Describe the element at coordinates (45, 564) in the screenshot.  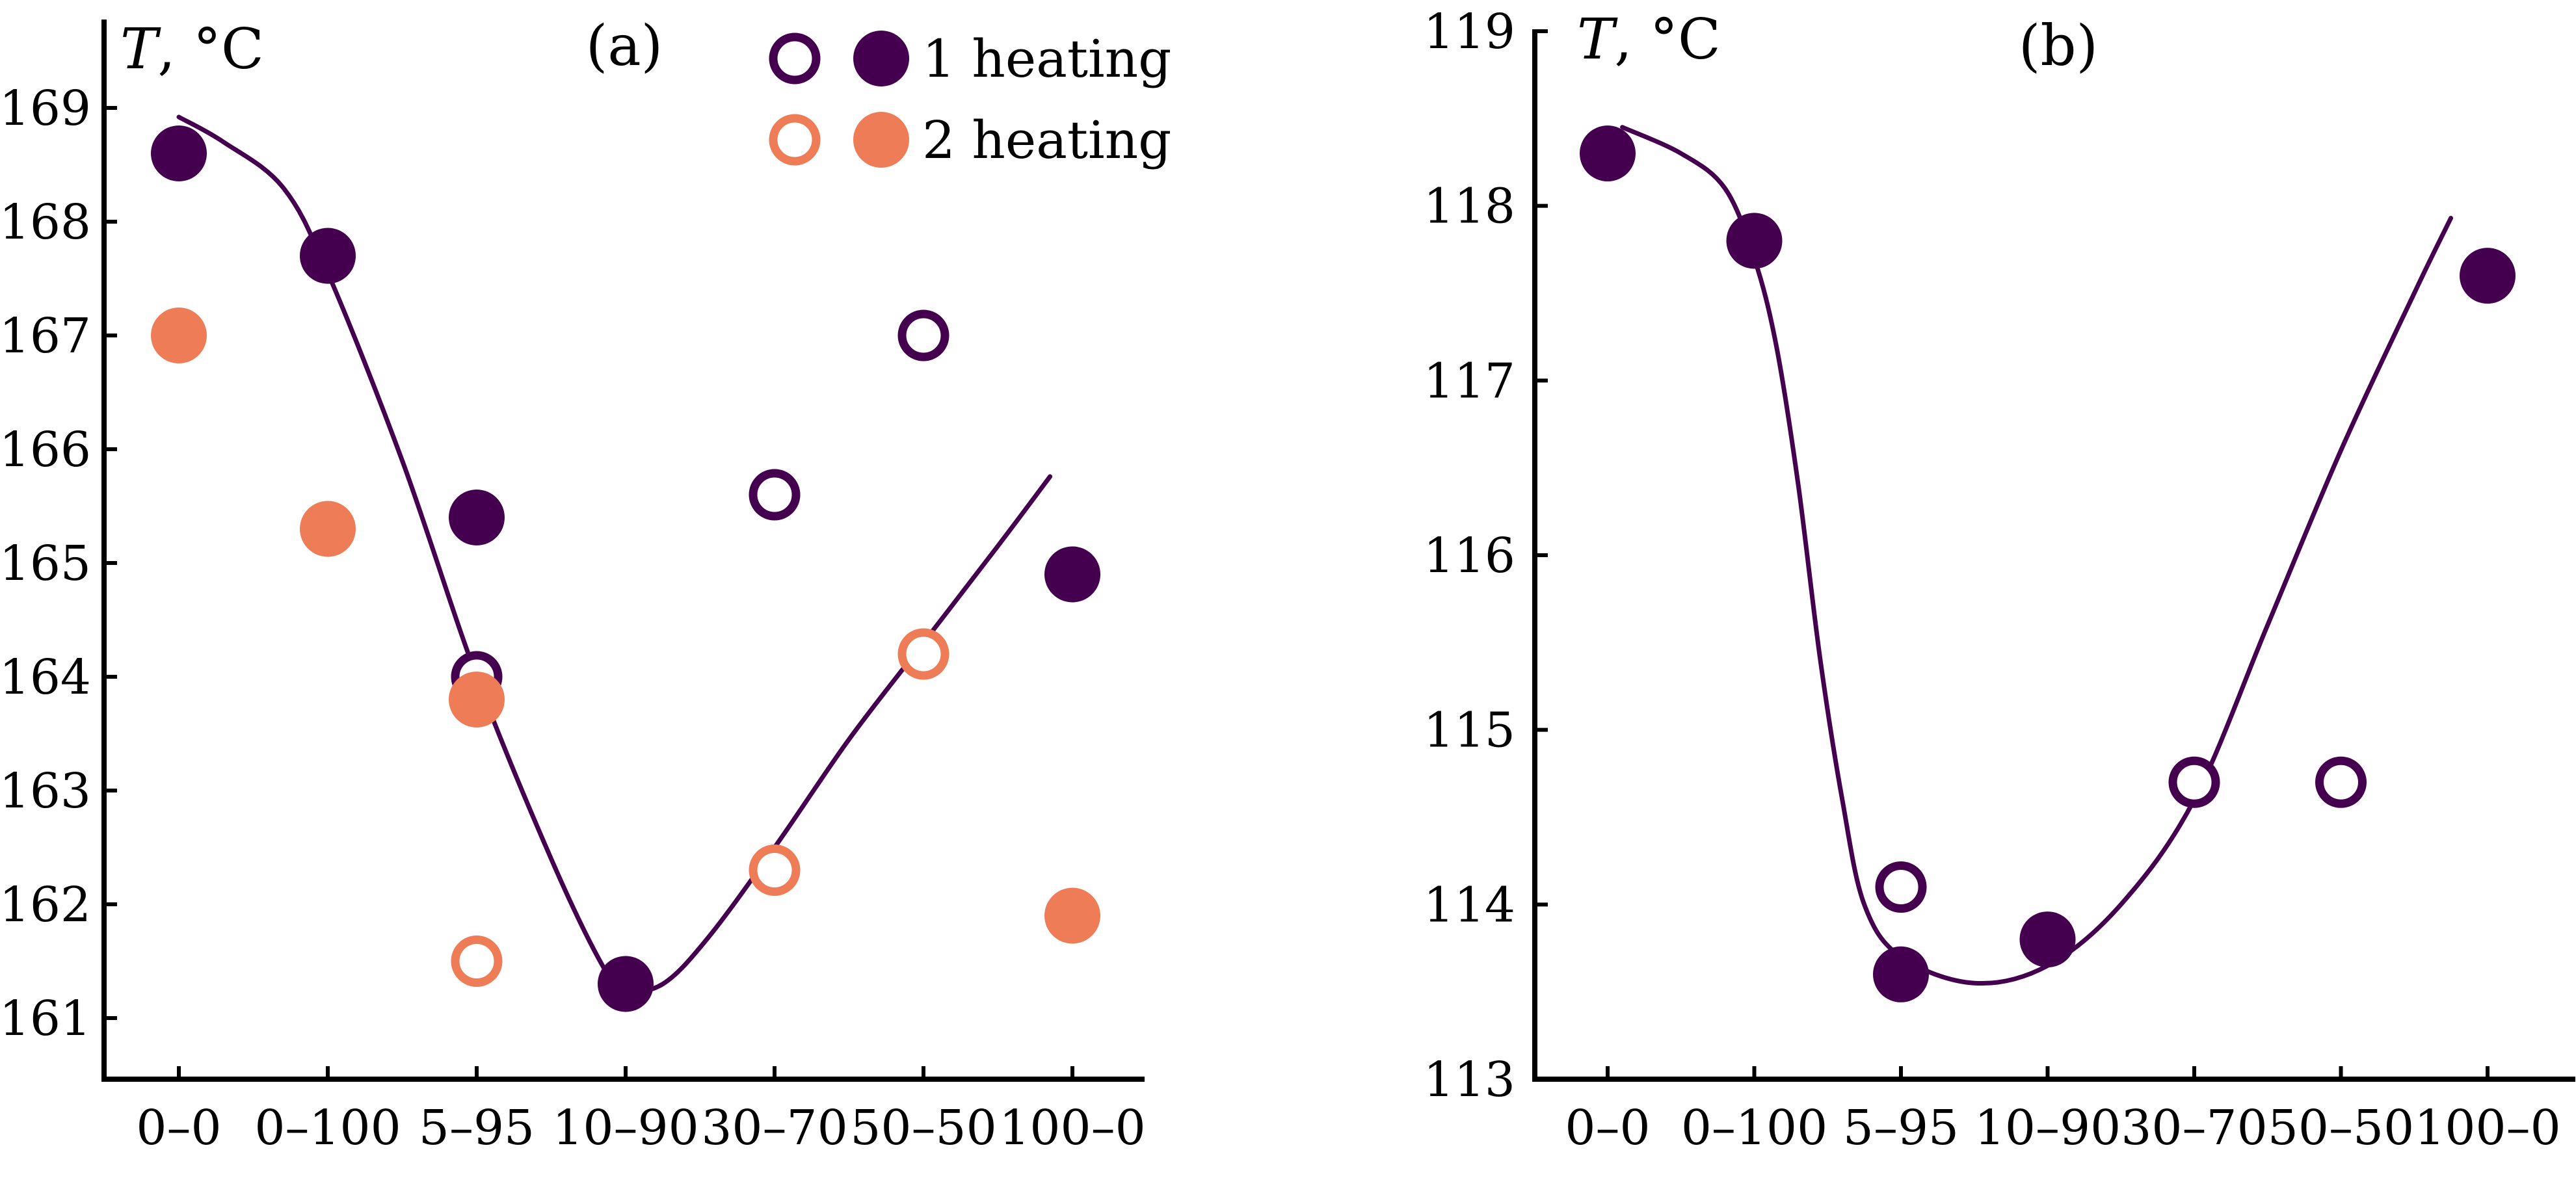
I see `y-tick-label: 165` at that location.